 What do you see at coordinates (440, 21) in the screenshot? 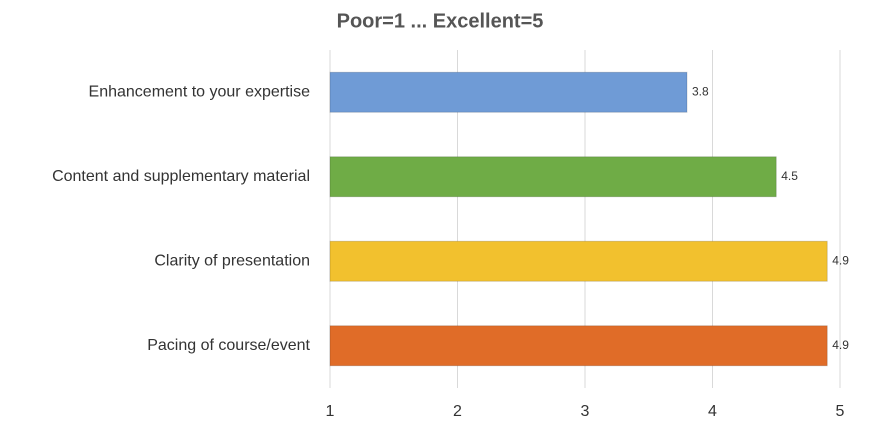
I see `chart-title: Poor=1 ... Excellent=5` at bounding box center [440, 21].